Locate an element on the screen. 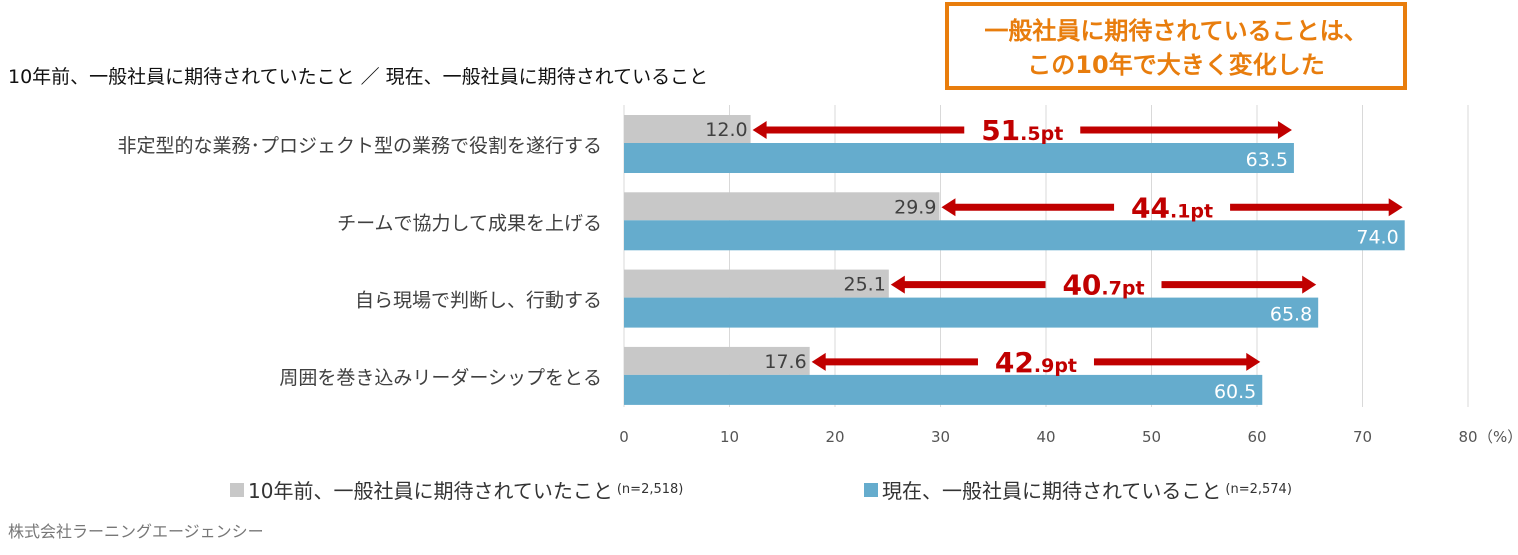 Image resolution: width=1518 pixels, height=555 pixels. data-label-now: 63.5 is located at coordinates (1267, 160).